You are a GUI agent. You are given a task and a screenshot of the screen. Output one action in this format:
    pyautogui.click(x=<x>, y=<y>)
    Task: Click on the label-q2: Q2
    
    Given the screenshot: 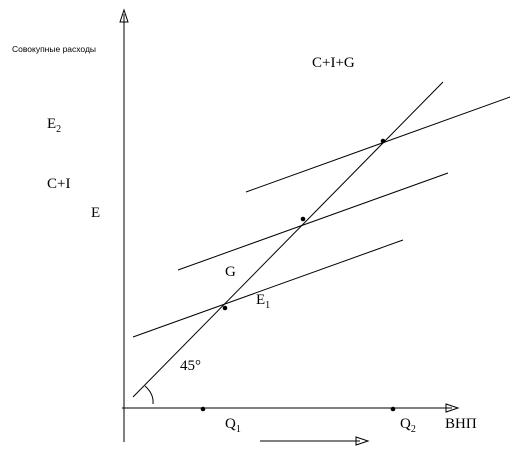 What is the action you would take?
    pyautogui.click(x=408, y=425)
    